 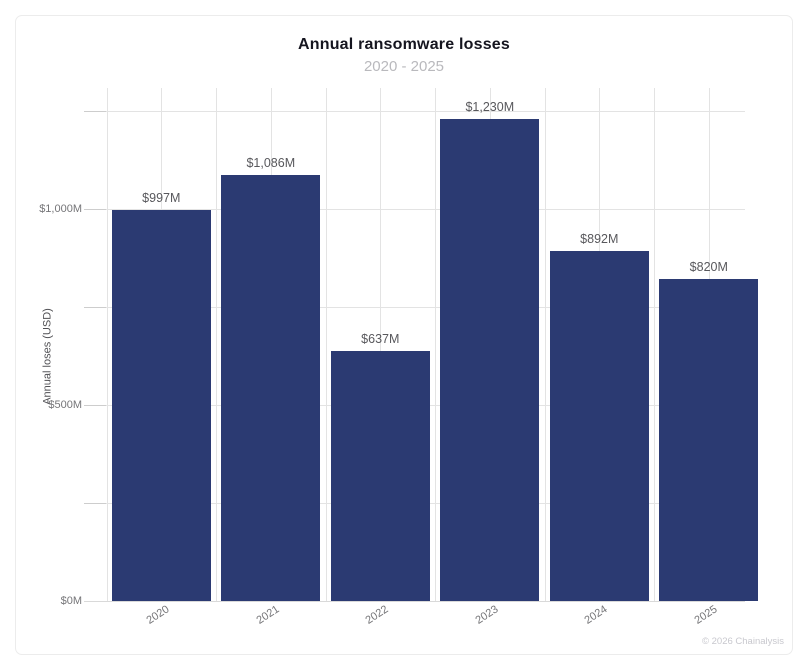 I want to click on bar-2020, so click(x=161, y=405).